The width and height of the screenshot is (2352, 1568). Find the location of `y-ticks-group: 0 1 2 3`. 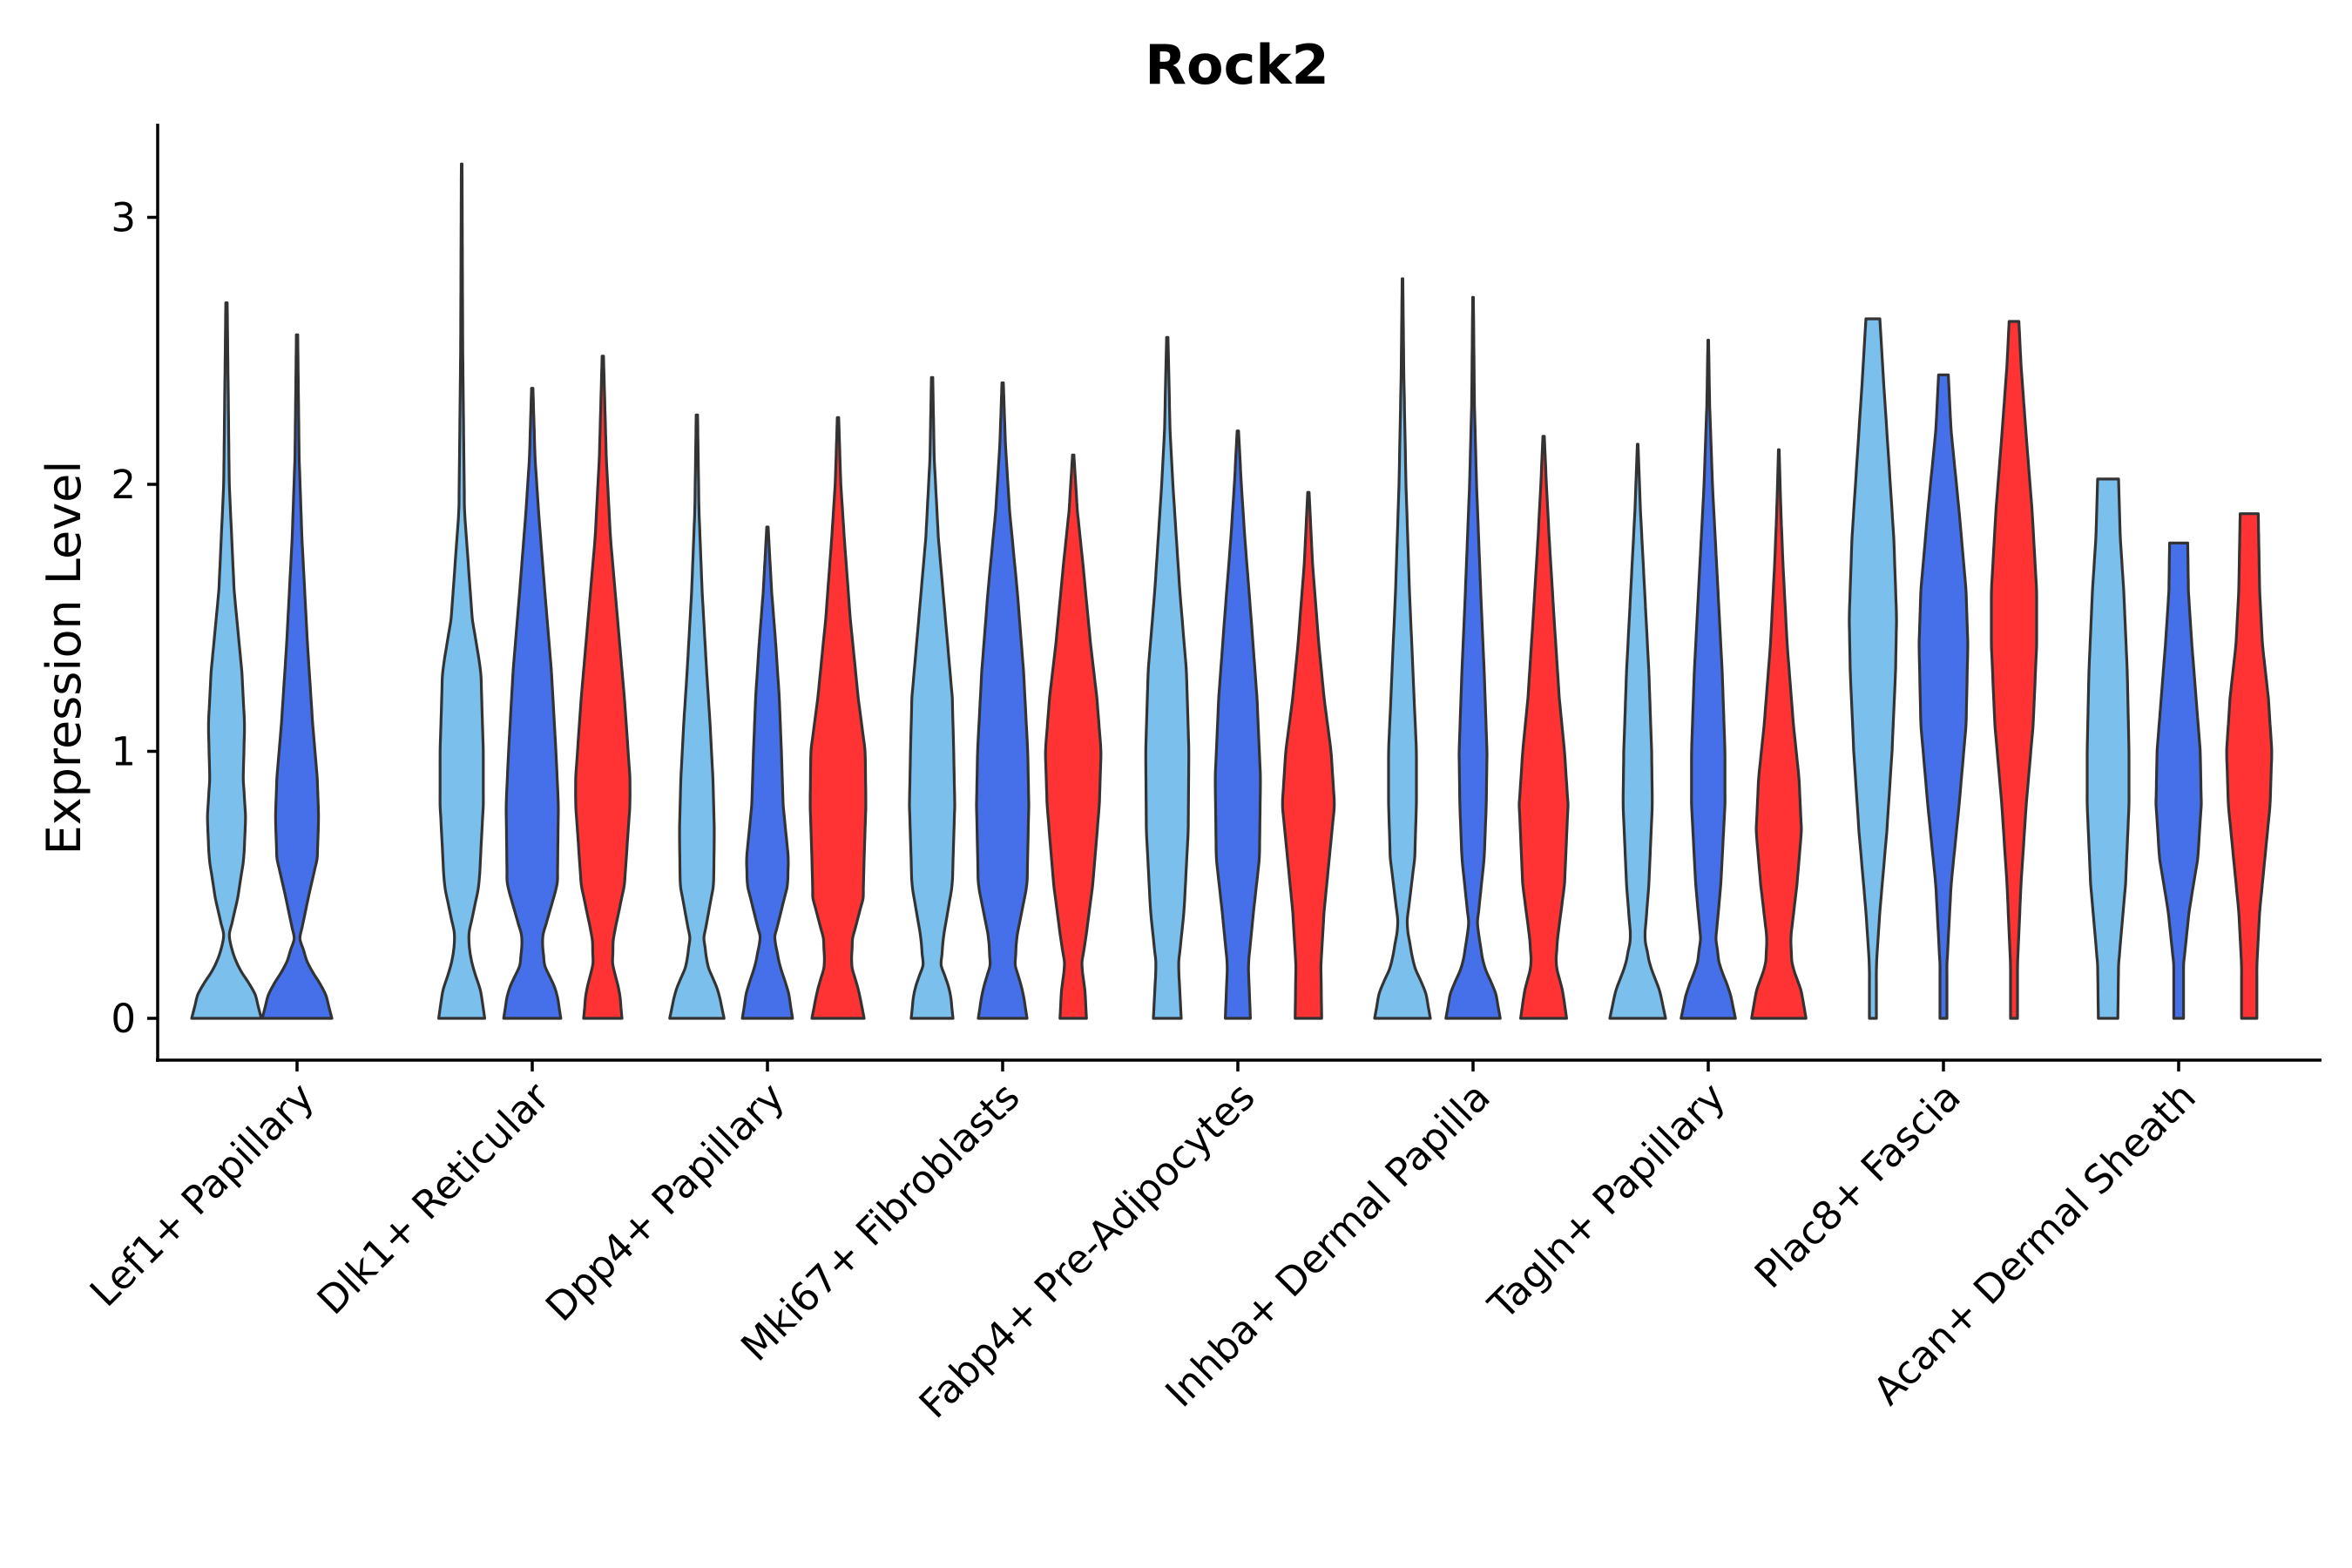

y-ticks-group: 0 1 2 3 is located at coordinates (134, 618).